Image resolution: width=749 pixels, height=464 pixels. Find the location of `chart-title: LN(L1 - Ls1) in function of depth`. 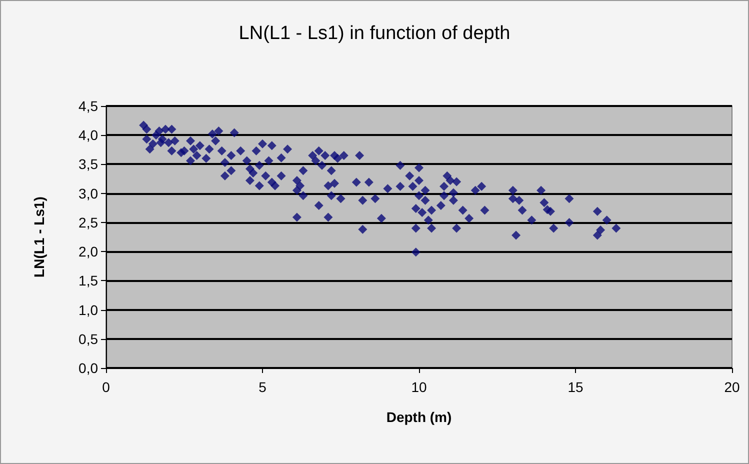

chart-title: LN(L1 - Ls1) in function of depth is located at coordinates (374, 33).